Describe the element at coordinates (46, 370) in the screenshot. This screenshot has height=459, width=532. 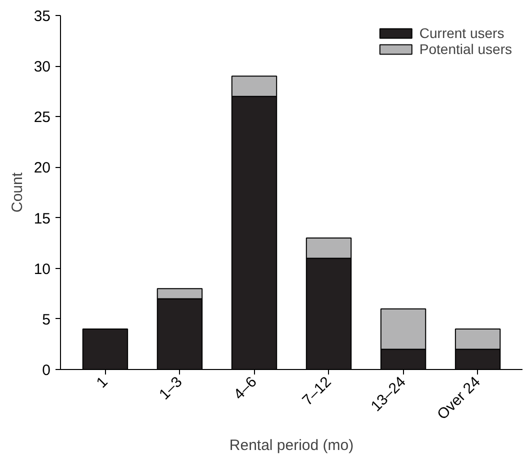
I see `y-tick-label: 0` at that location.